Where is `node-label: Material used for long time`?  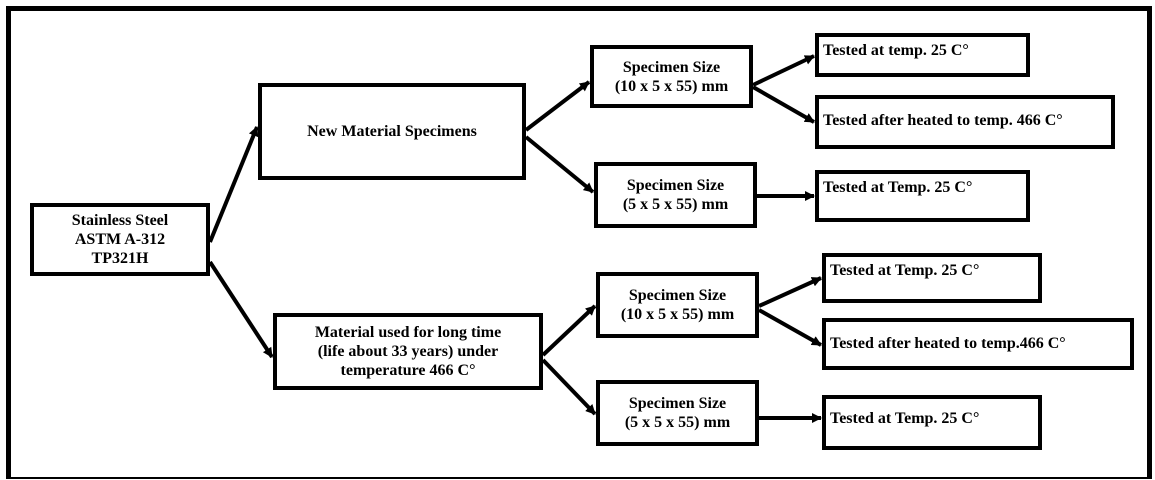
node-label: Material used for long time is located at coordinates (408, 332).